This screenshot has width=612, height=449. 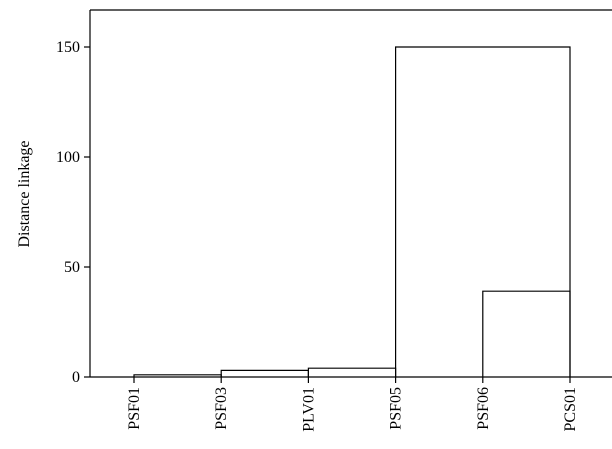 I want to click on link-psf06-pcs01, so click(x=526, y=333).